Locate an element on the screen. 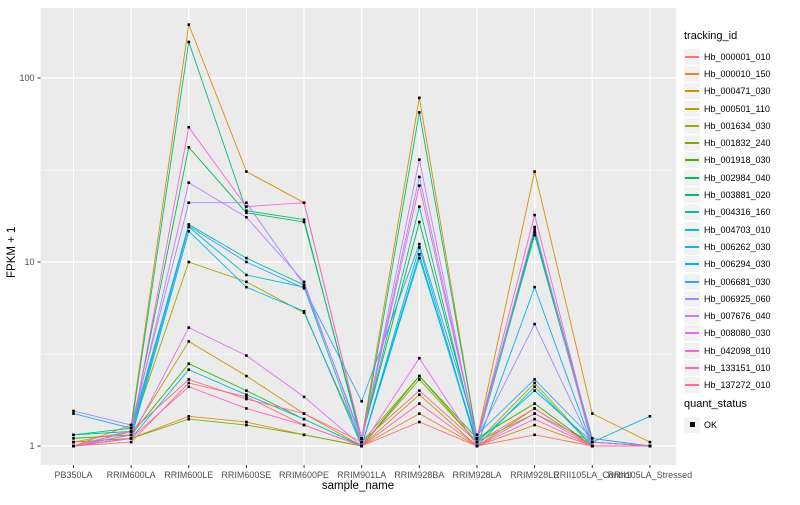  legend-item: Hb_001832_240 is located at coordinates (742, 143).